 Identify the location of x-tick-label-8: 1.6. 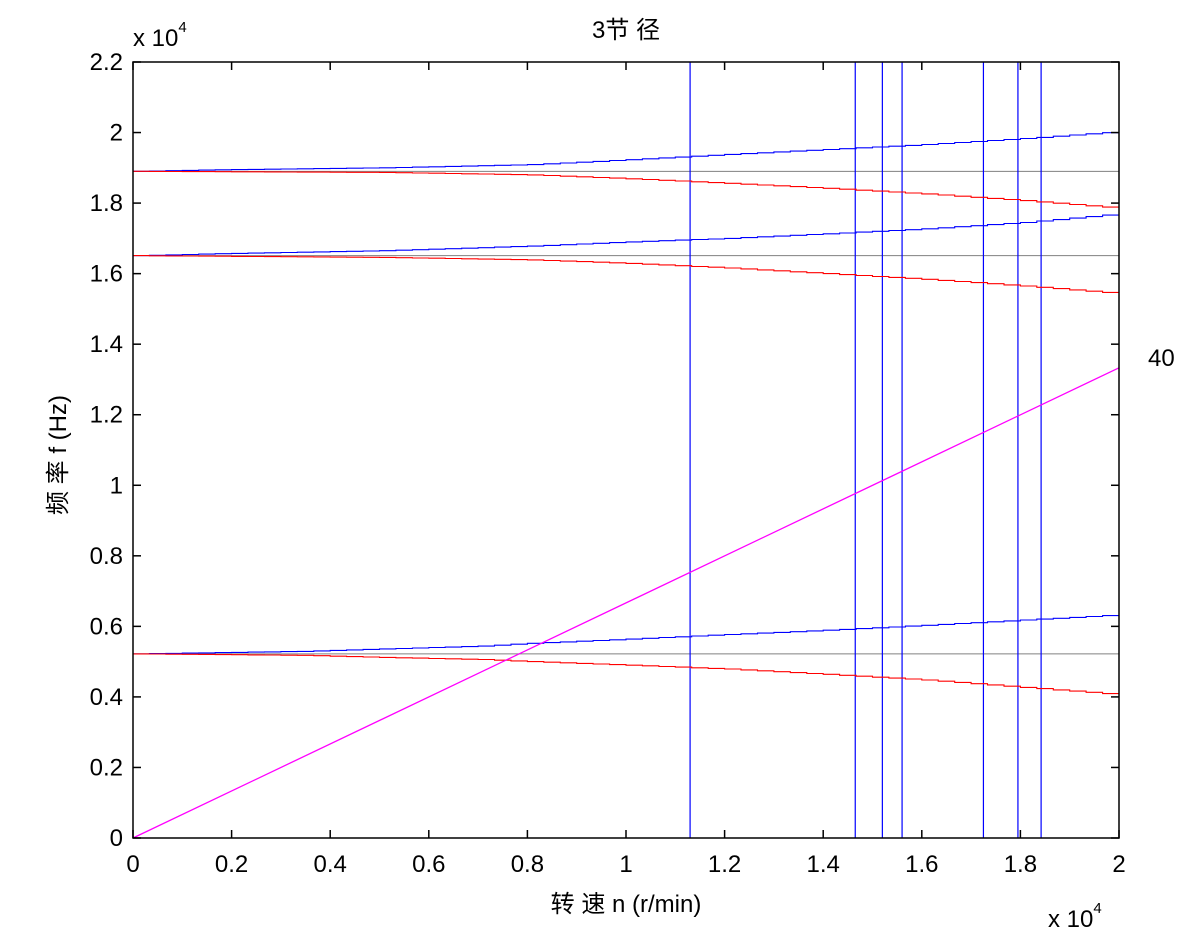
(921, 864).